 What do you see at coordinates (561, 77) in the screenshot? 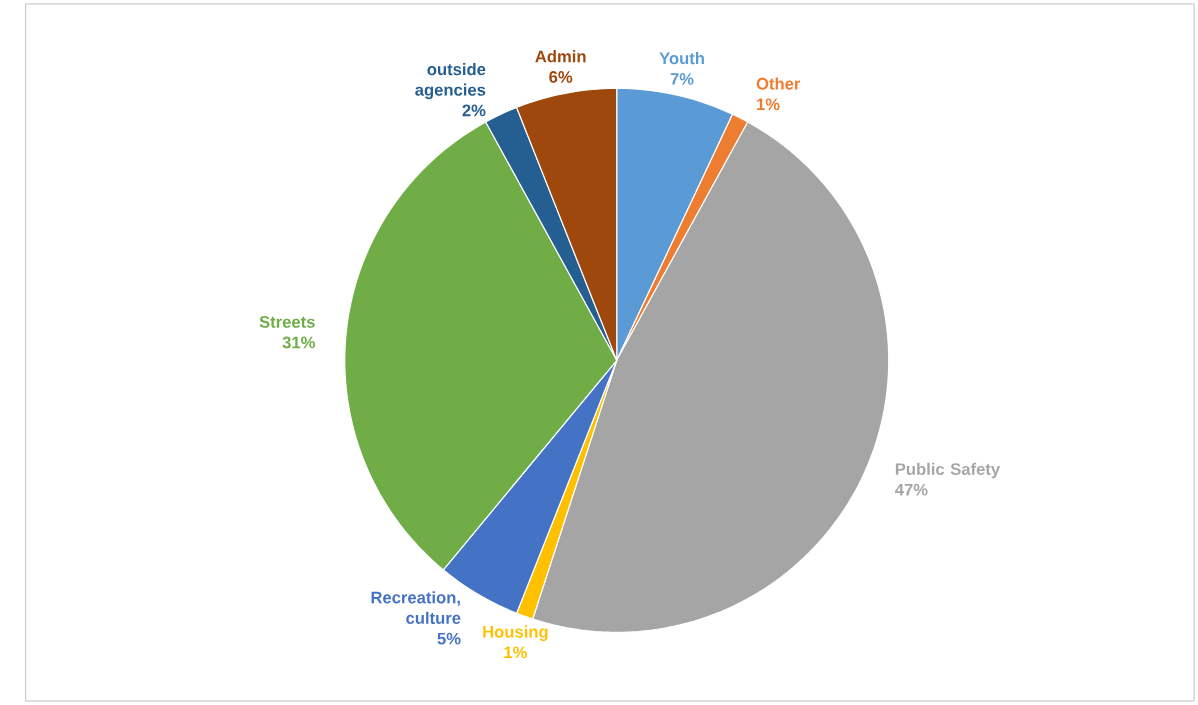
I see `data-label: 6%` at bounding box center [561, 77].